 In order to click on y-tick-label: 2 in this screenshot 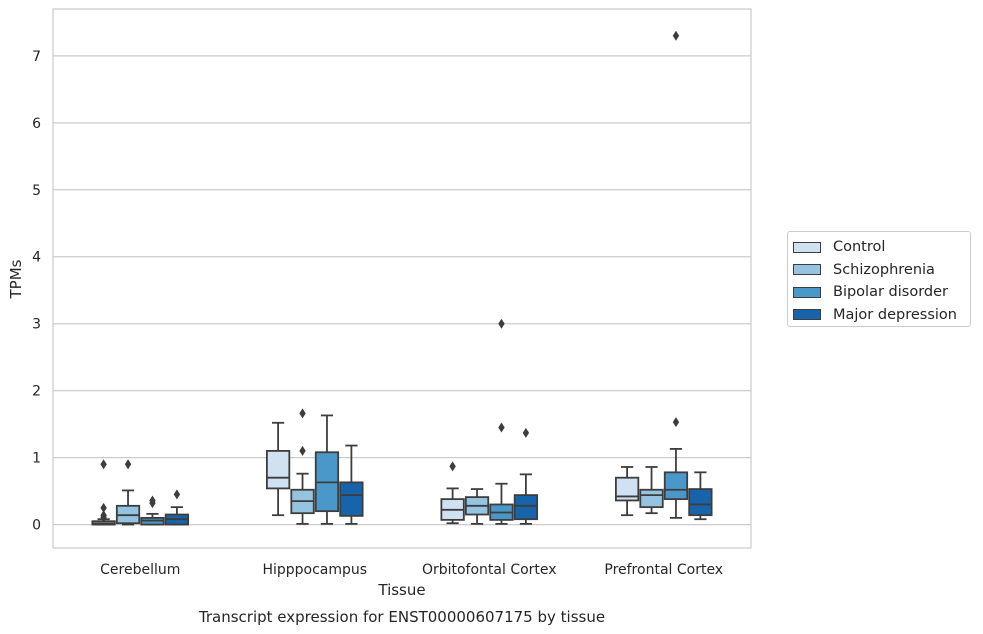, I will do `click(36, 392)`.